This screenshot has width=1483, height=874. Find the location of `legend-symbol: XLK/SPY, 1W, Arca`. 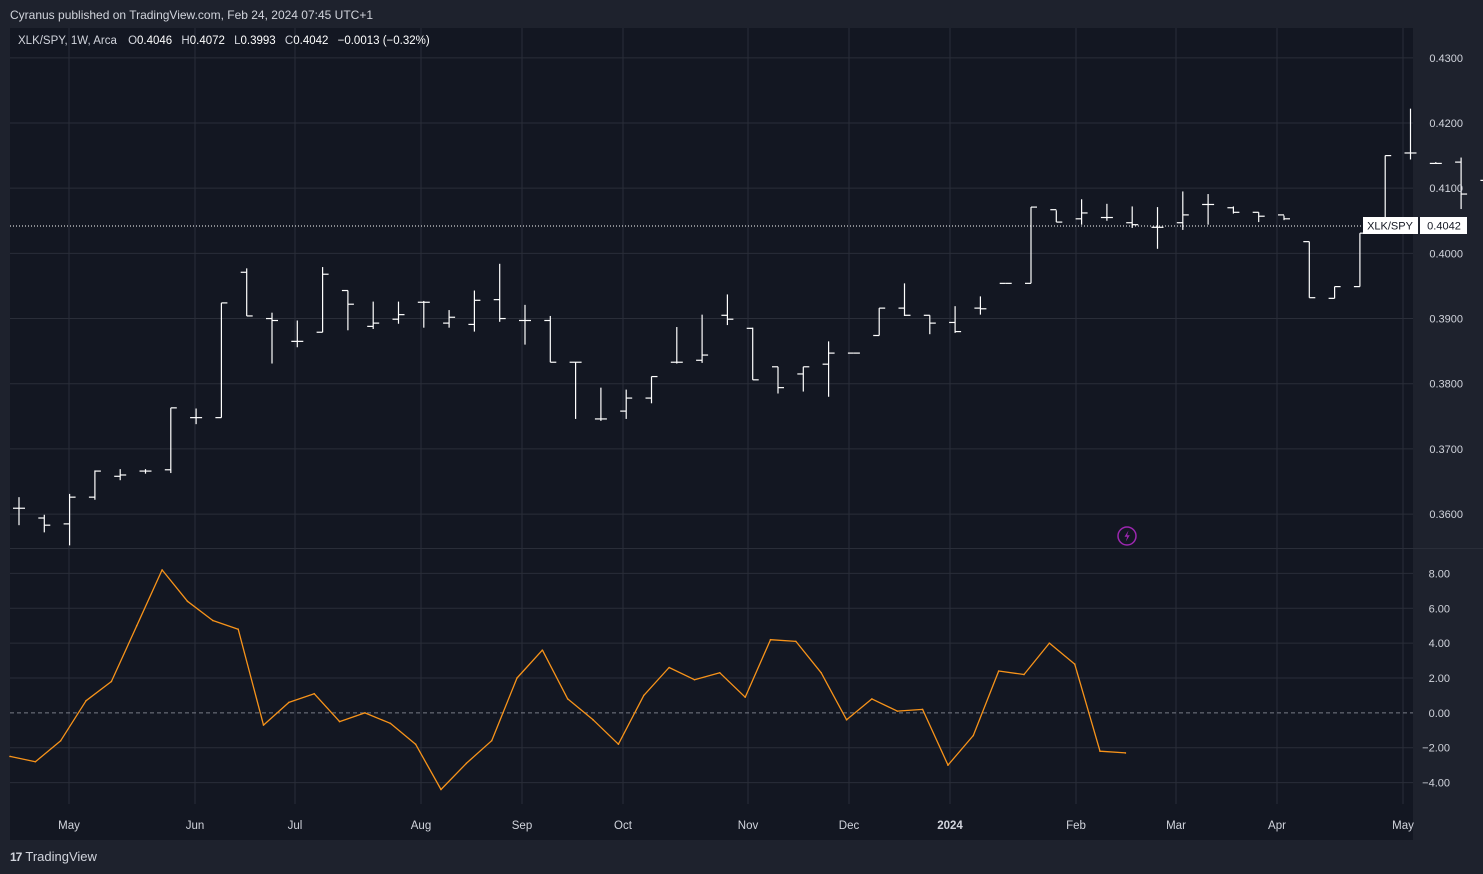

legend-symbol: XLK/SPY, 1W, Arca is located at coordinates (67, 41).